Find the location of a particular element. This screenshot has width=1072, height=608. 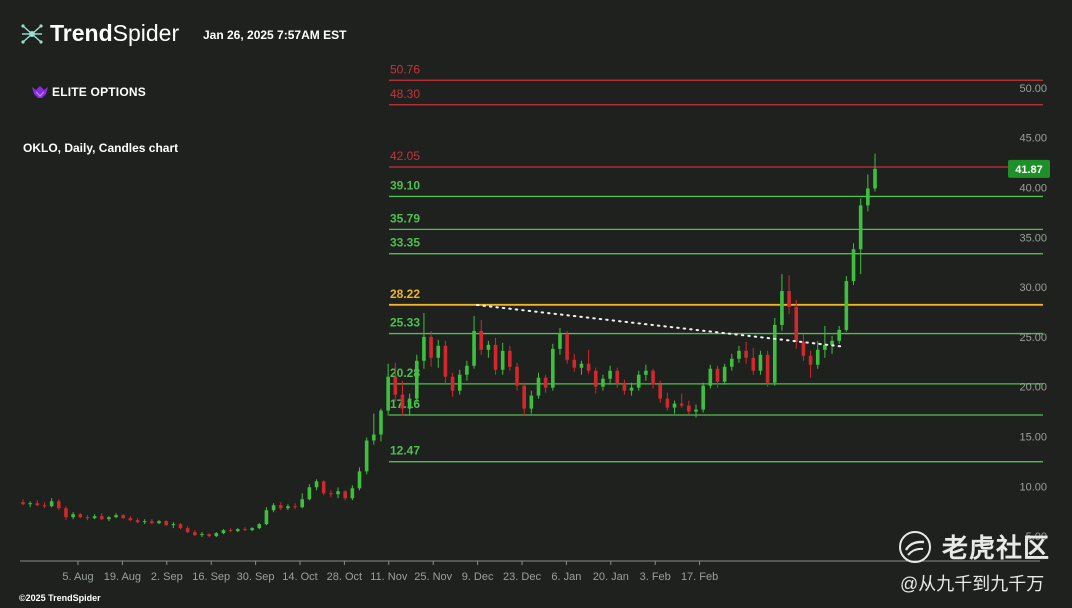

x-tick-label: 23. Dec is located at coordinates (522, 577).